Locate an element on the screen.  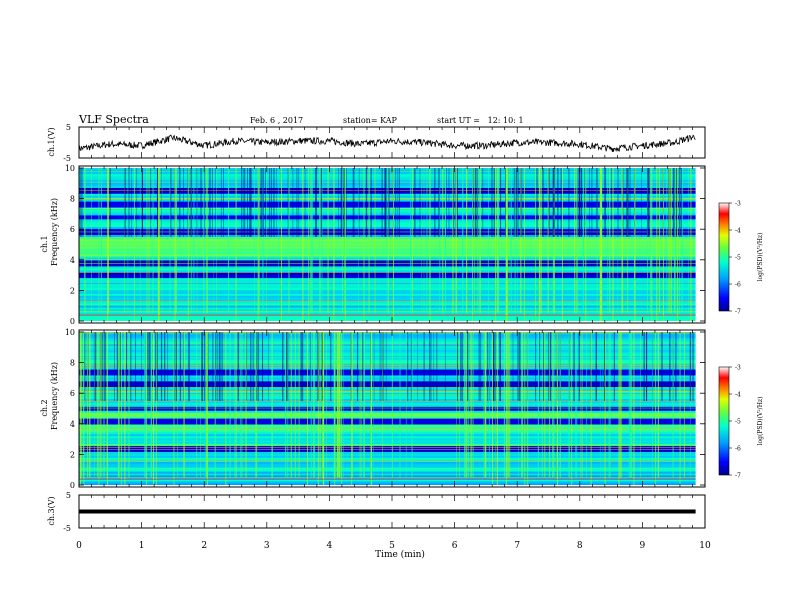
ch2-colorbar-ticks: -3 -4 -5 -6 -7 is located at coordinates (735, 422).